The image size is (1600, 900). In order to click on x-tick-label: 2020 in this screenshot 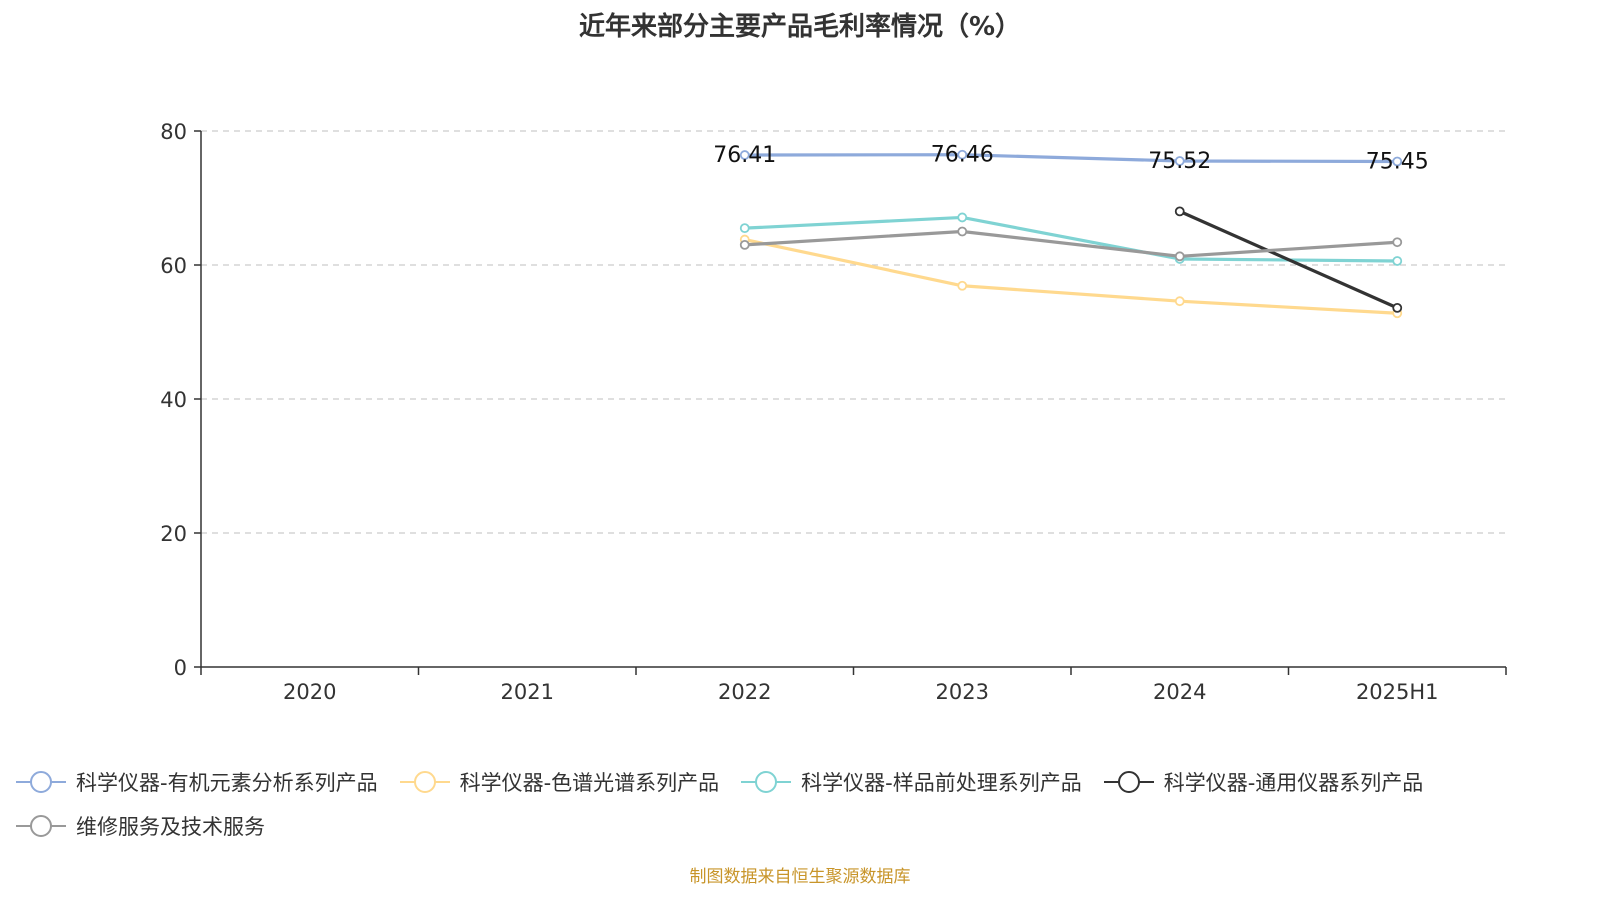, I will do `click(309, 692)`.